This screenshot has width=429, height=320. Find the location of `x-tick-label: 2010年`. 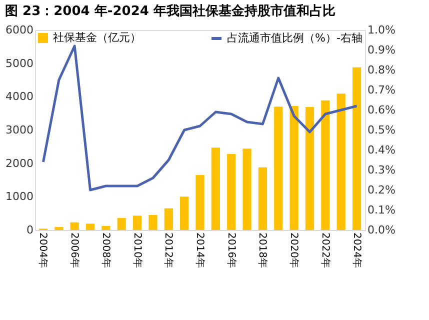

x-tick-label: 2010年 is located at coordinates (137, 250).